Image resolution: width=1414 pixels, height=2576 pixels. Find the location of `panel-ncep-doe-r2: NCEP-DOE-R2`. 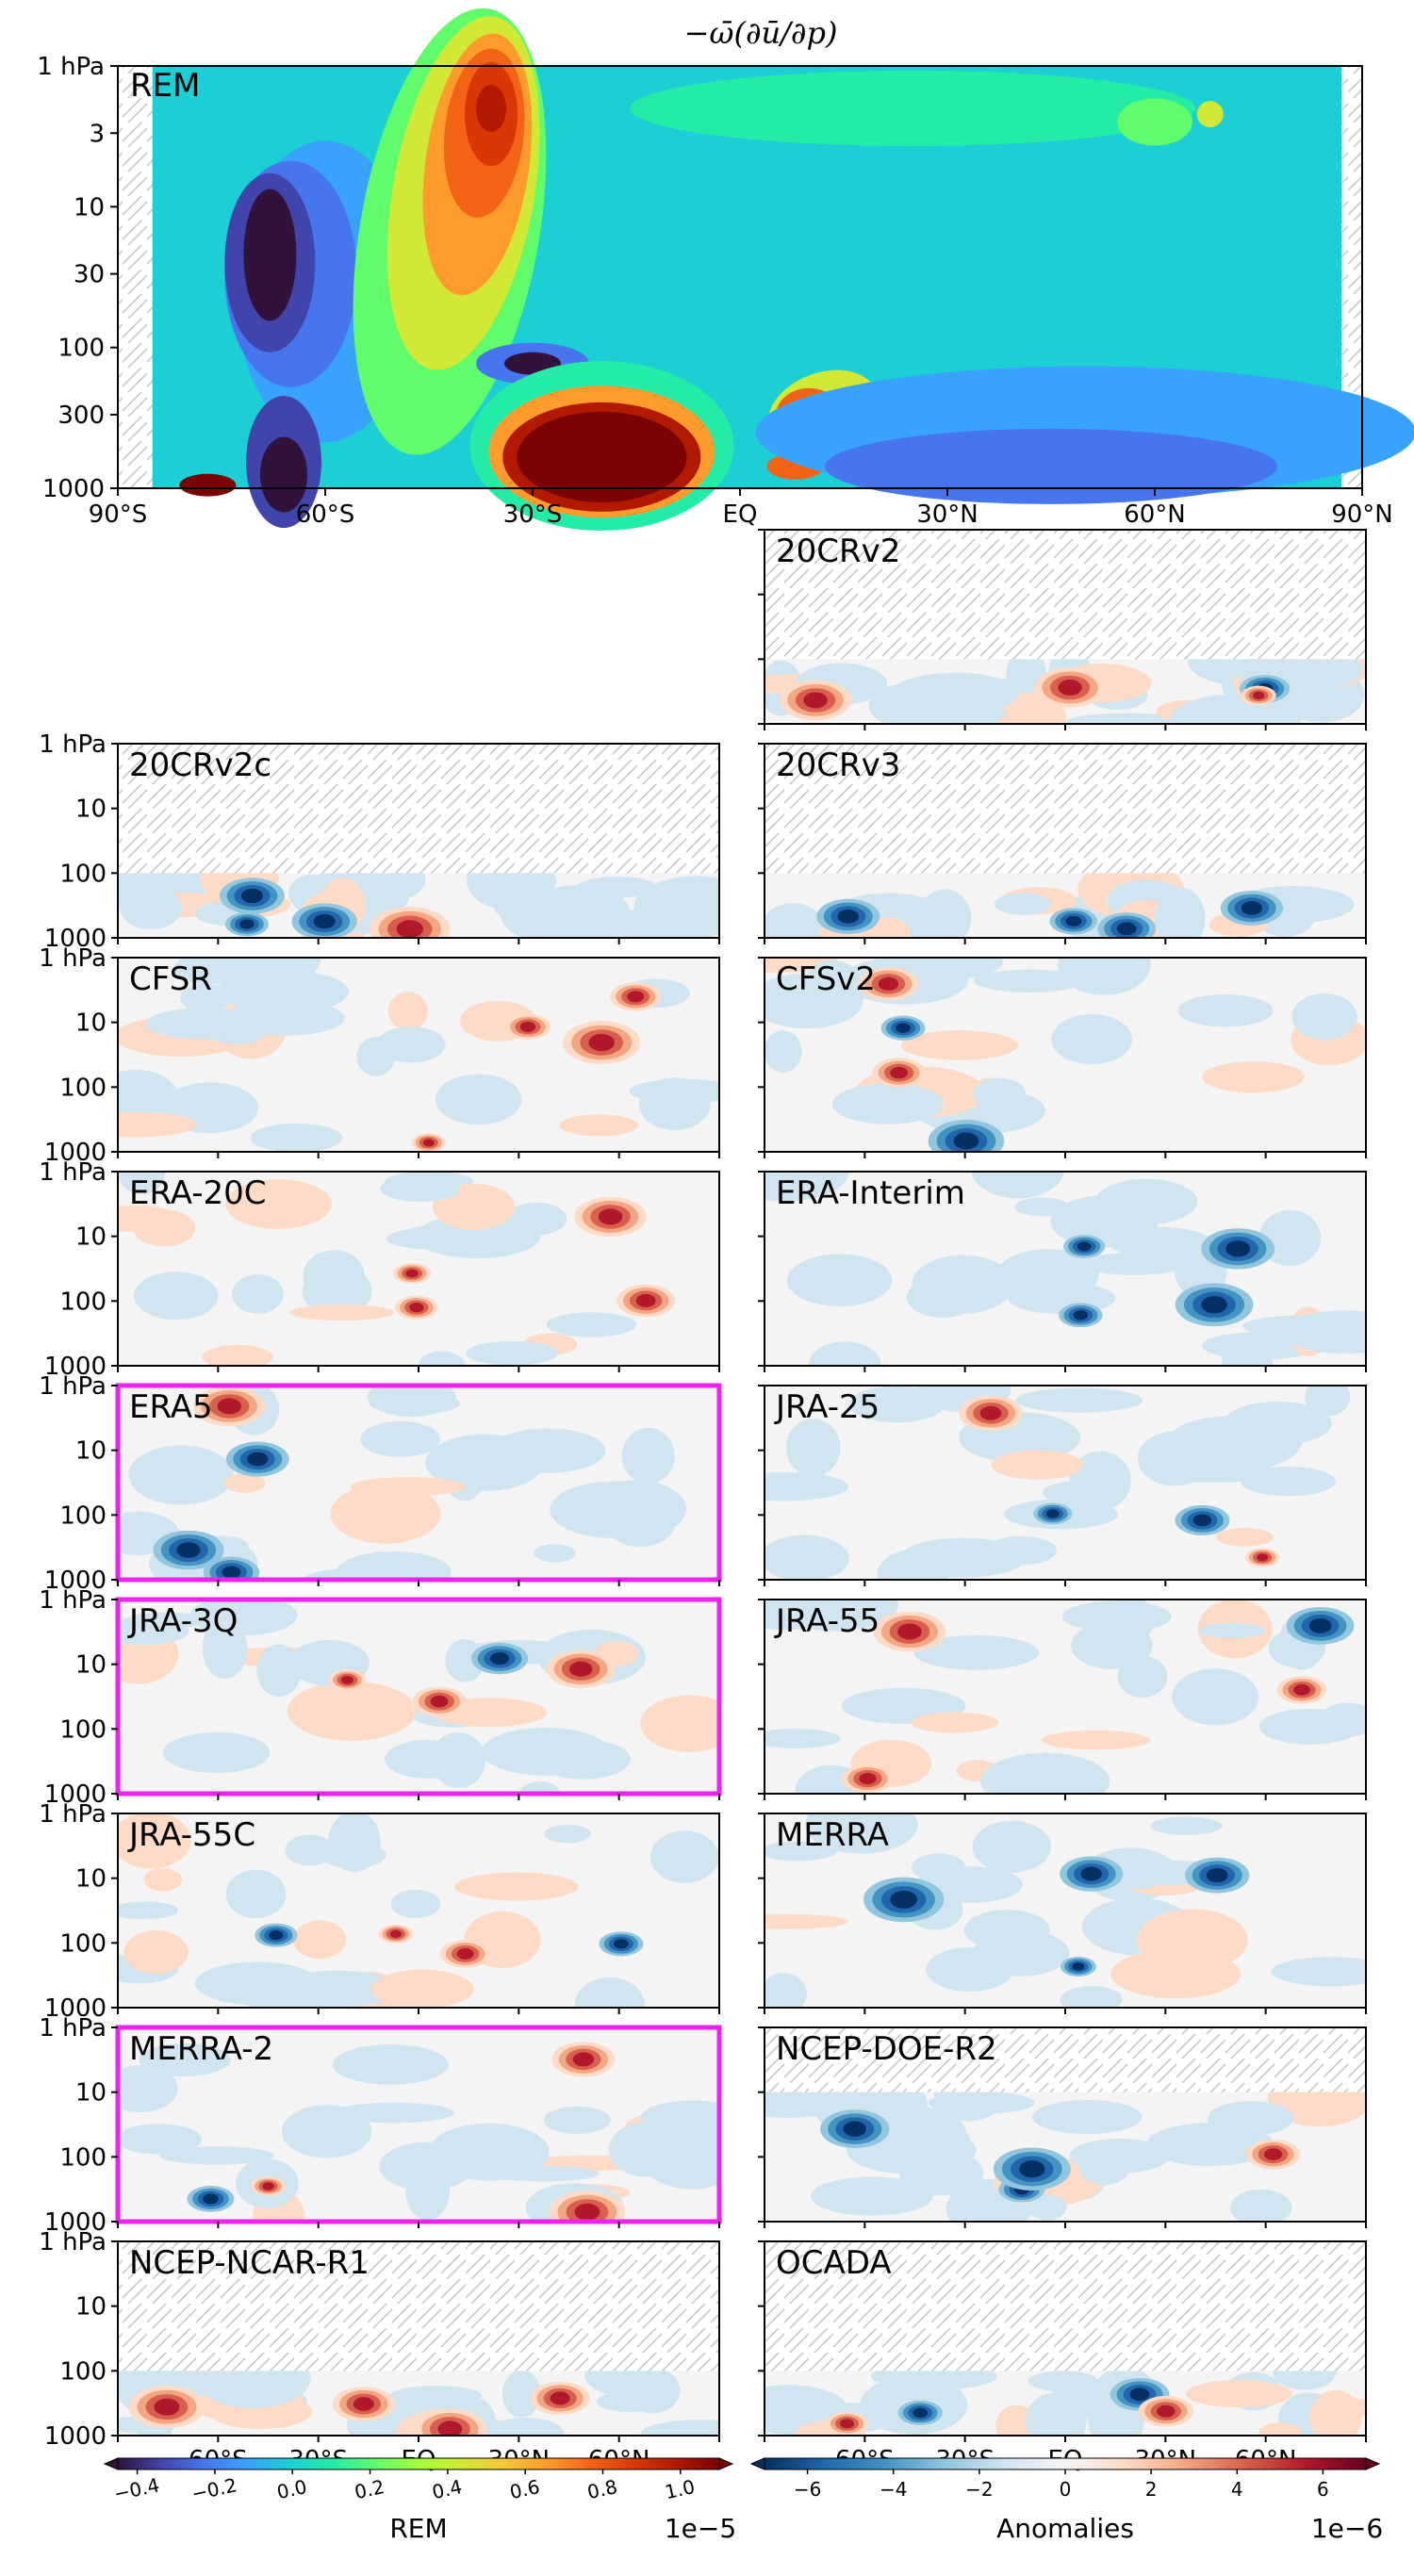

panel-ncep-doe-r2: NCEP-DOE-R2 is located at coordinates (1062, 2127).